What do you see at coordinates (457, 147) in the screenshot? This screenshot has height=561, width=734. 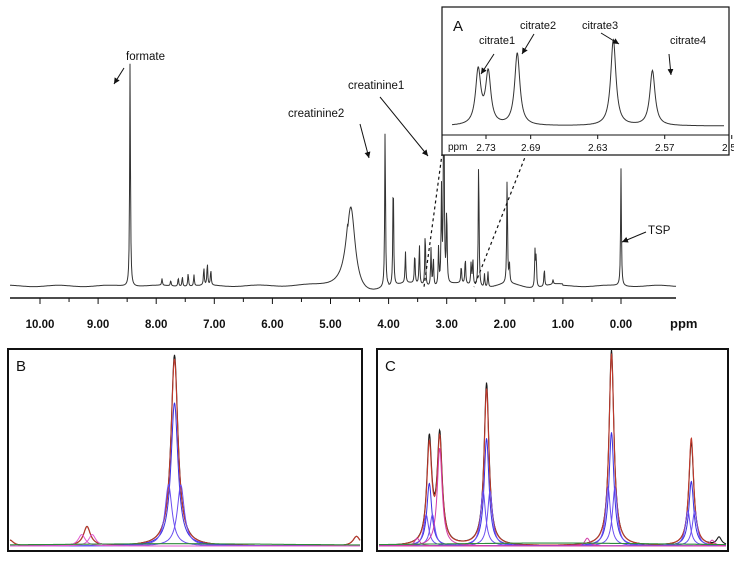 I see `panel-a-x-axis-label: ppm` at bounding box center [457, 147].